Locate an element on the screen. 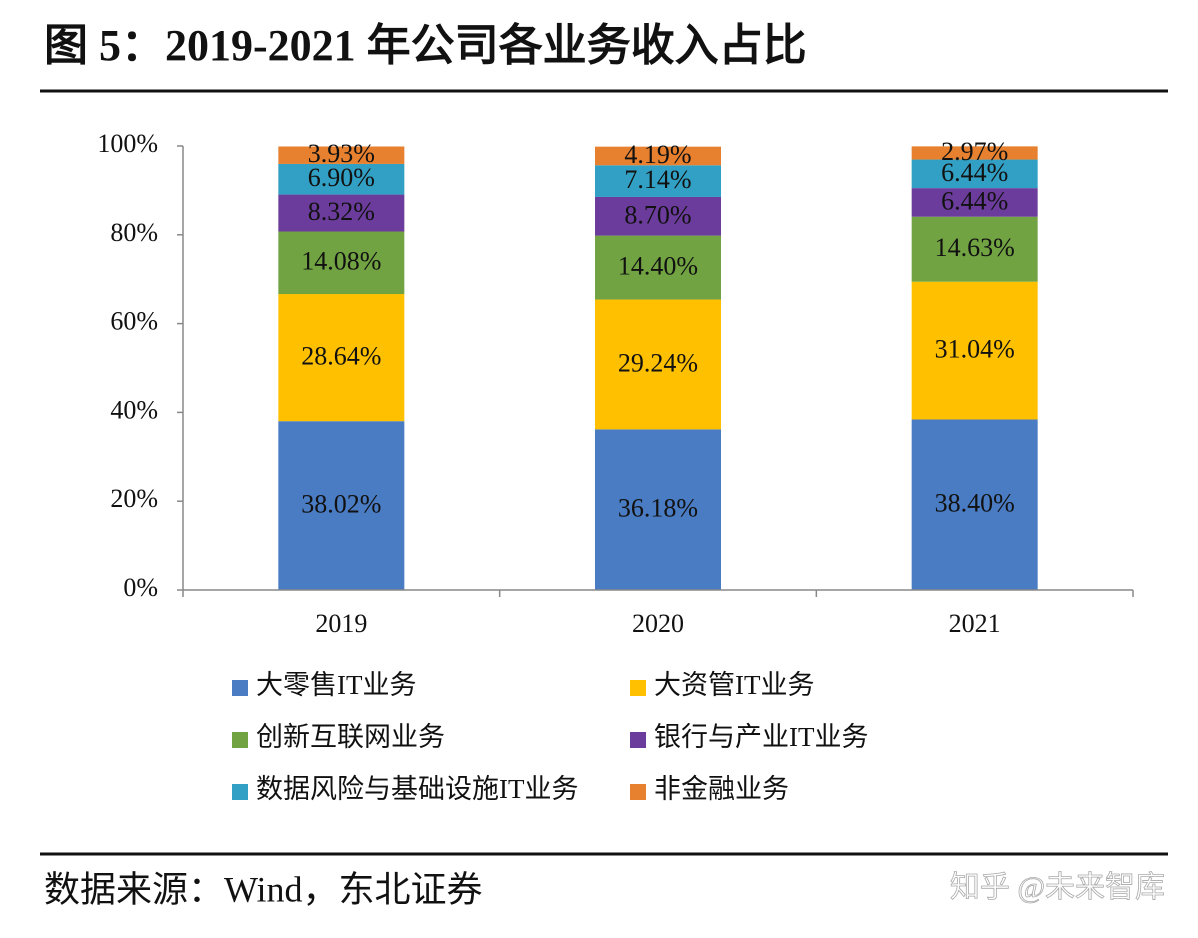 This screenshot has width=1198, height=938. value-label: 7.14% is located at coordinates (657, 179).